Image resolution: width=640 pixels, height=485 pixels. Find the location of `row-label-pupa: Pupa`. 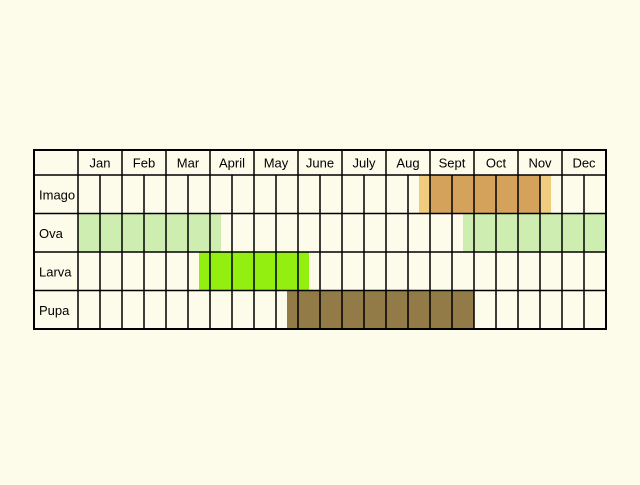

row-label-pupa: Pupa is located at coordinates (54, 310).